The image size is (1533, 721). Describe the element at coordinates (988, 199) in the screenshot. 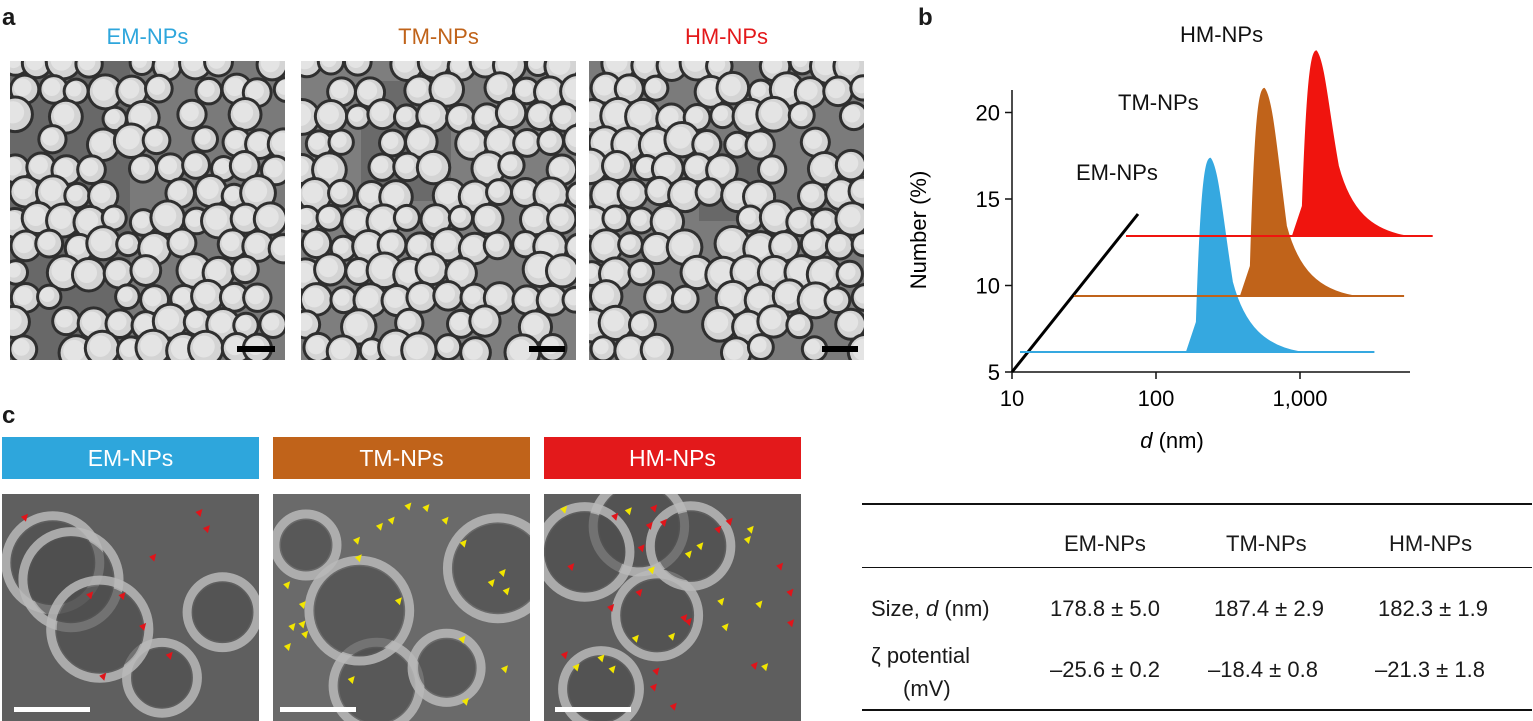

I see `y-tick-label: 15` at that location.